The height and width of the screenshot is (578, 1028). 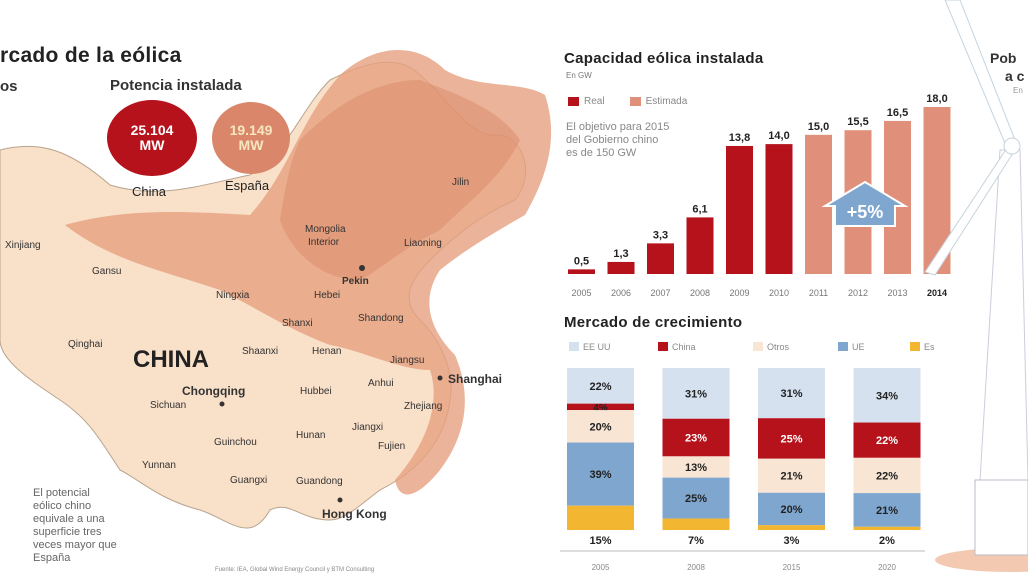 I want to click on segment-value-label: 13%, so click(x=696, y=468).